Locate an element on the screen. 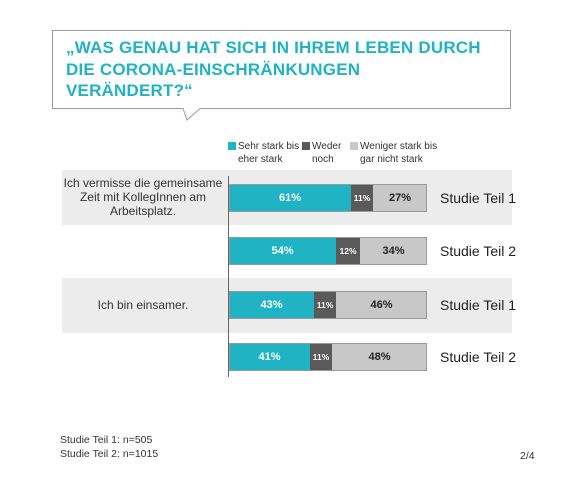  stacked-bar: 43% 11% 46% is located at coordinates (328, 305).